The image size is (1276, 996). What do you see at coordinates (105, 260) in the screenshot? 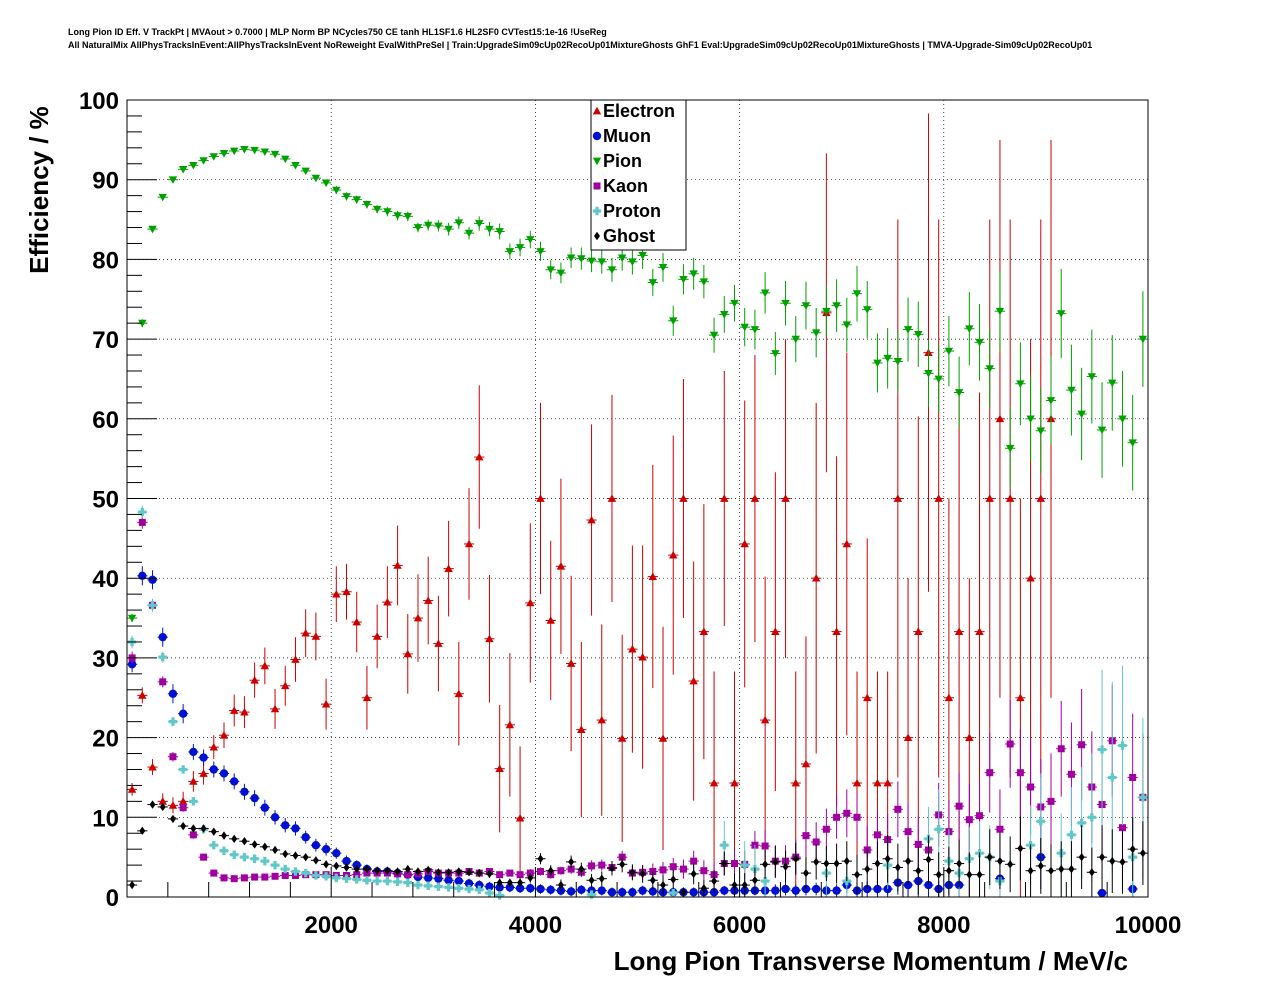
I see `y-tick-label: 80` at bounding box center [105, 260].